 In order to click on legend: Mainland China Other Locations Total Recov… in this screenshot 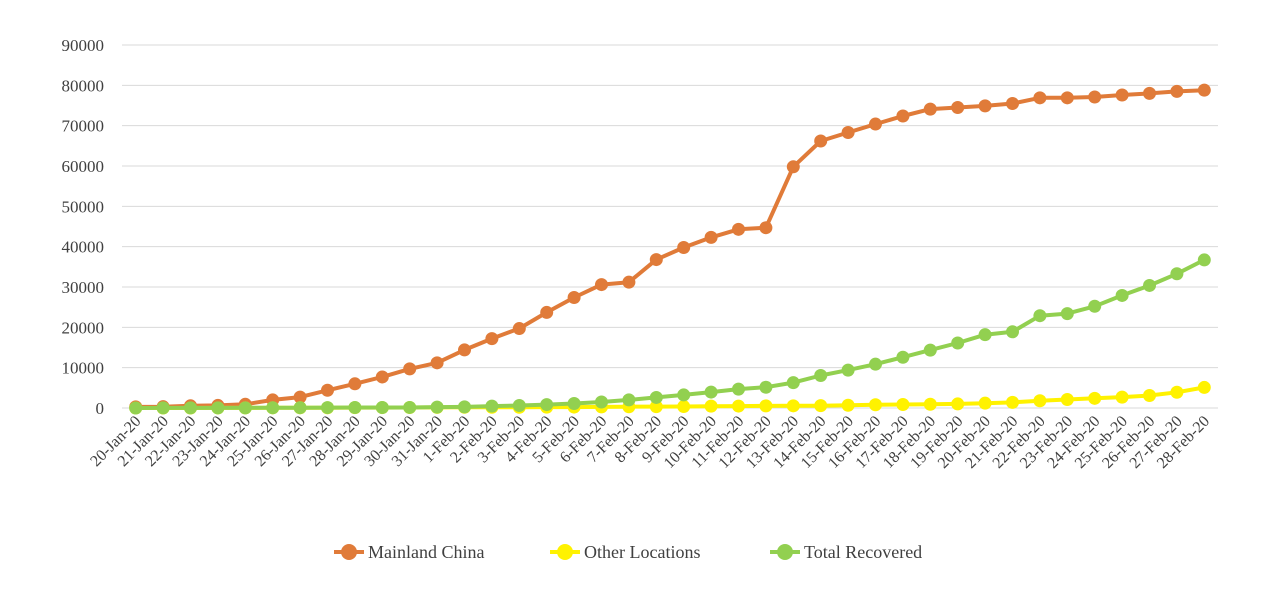, I will do `click(628, 552)`.